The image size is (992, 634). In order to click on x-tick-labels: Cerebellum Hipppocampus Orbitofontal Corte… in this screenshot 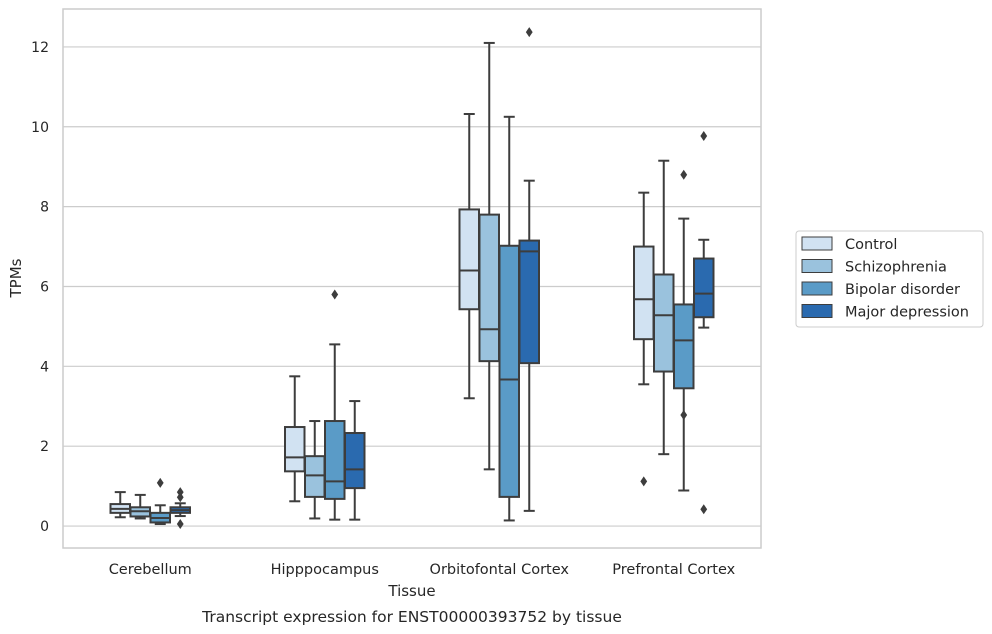, I will do `click(422, 570)`.